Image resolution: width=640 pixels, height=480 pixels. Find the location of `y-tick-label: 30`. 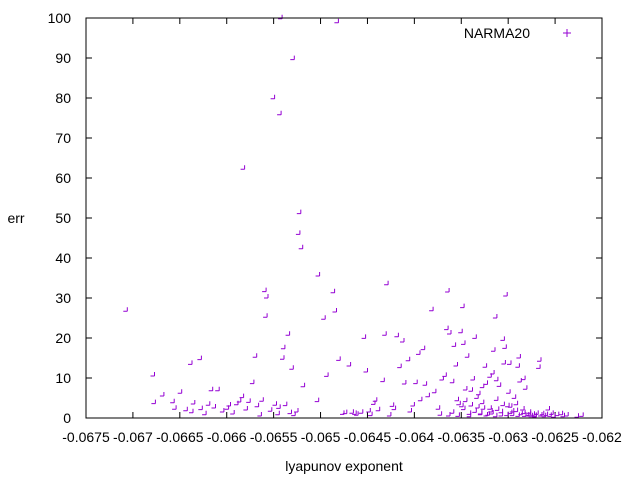

y-tick-label: 30 is located at coordinates (63, 298).